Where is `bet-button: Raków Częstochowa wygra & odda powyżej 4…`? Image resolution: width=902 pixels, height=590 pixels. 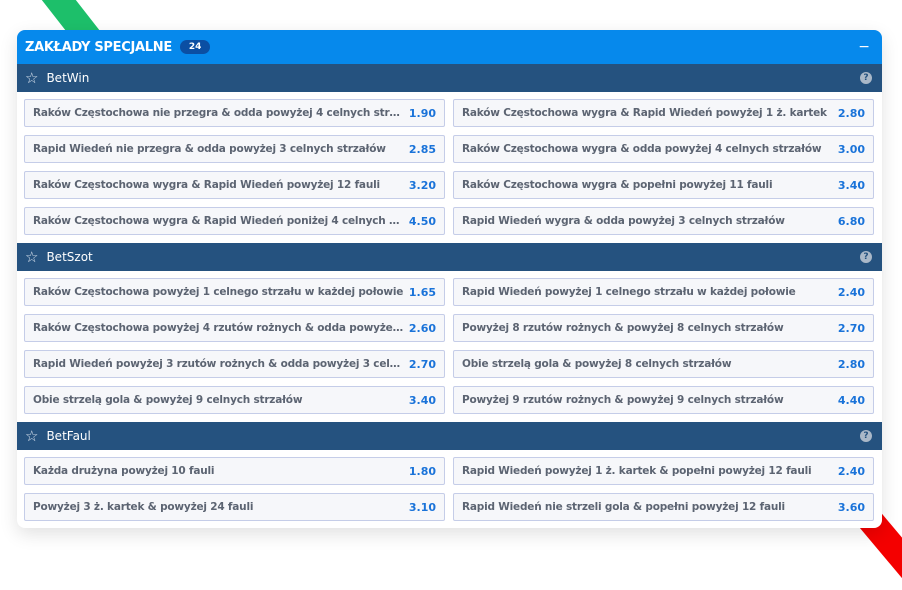 bet-button: Raków Częstochowa wygra & odda powyżej 4… is located at coordinates (663, 149).